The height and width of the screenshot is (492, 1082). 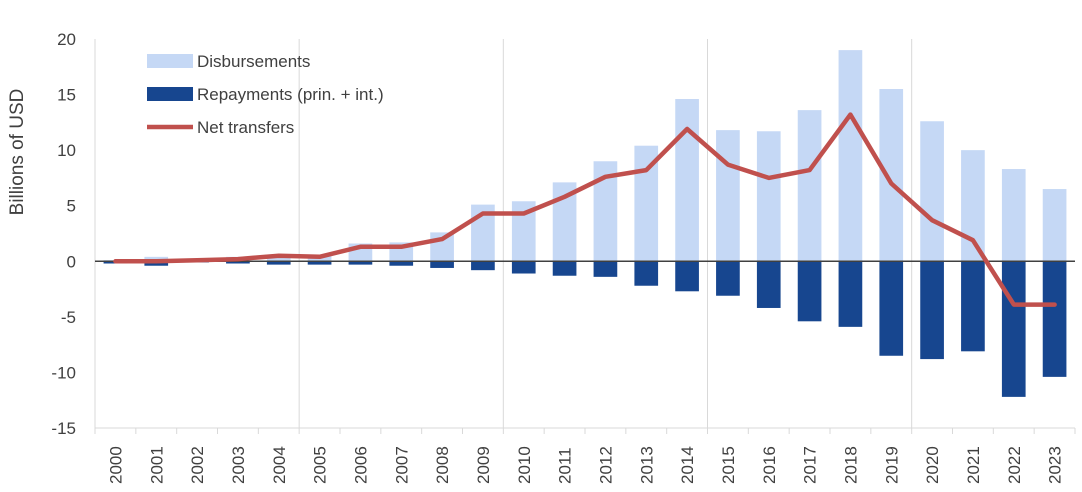 I want to click on x-tick-label: 2014, so click(x=687, y=465).